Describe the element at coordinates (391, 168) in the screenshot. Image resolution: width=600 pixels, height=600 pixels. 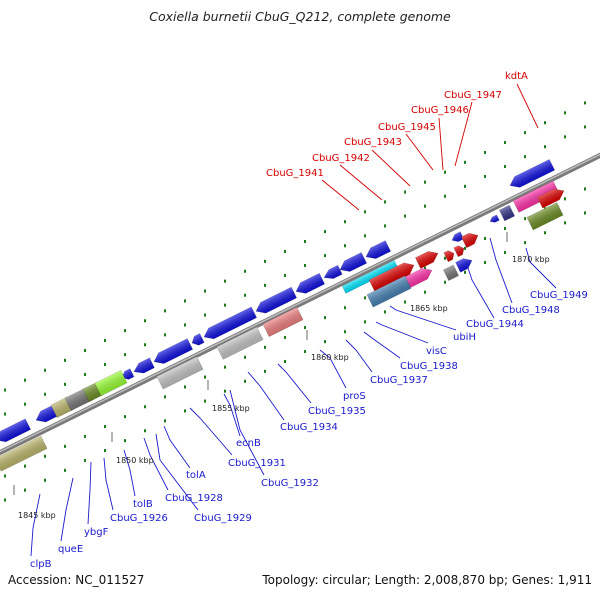
I see `leader-CbuG_1943` at that location.